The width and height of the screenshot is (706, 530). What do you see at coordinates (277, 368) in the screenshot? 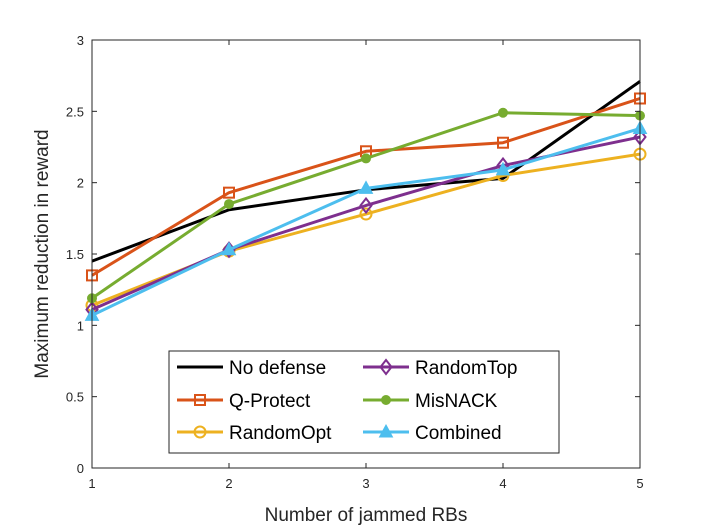
I see `legend-label: No defense` at bounding box center [277, 368].